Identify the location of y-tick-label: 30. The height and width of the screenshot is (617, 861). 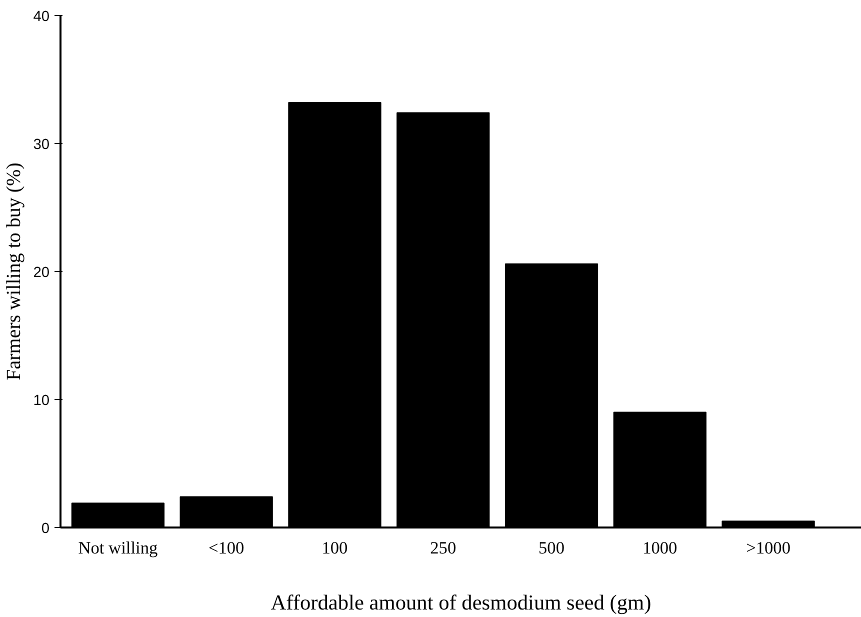
(41, 145).